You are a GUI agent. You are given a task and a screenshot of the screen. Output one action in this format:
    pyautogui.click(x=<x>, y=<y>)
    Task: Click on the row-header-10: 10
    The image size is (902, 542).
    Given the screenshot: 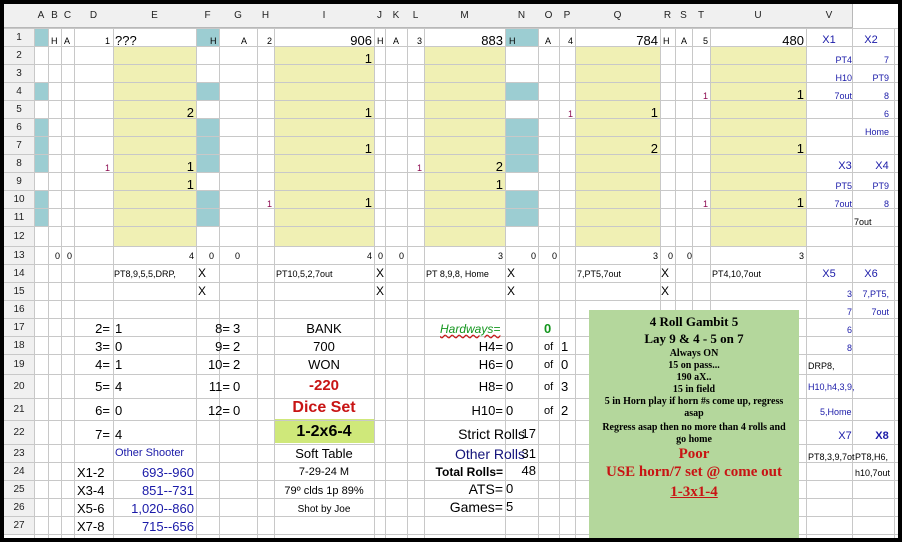 What is the action you would take?
    pyautogui.click(x=19, y=199)
    